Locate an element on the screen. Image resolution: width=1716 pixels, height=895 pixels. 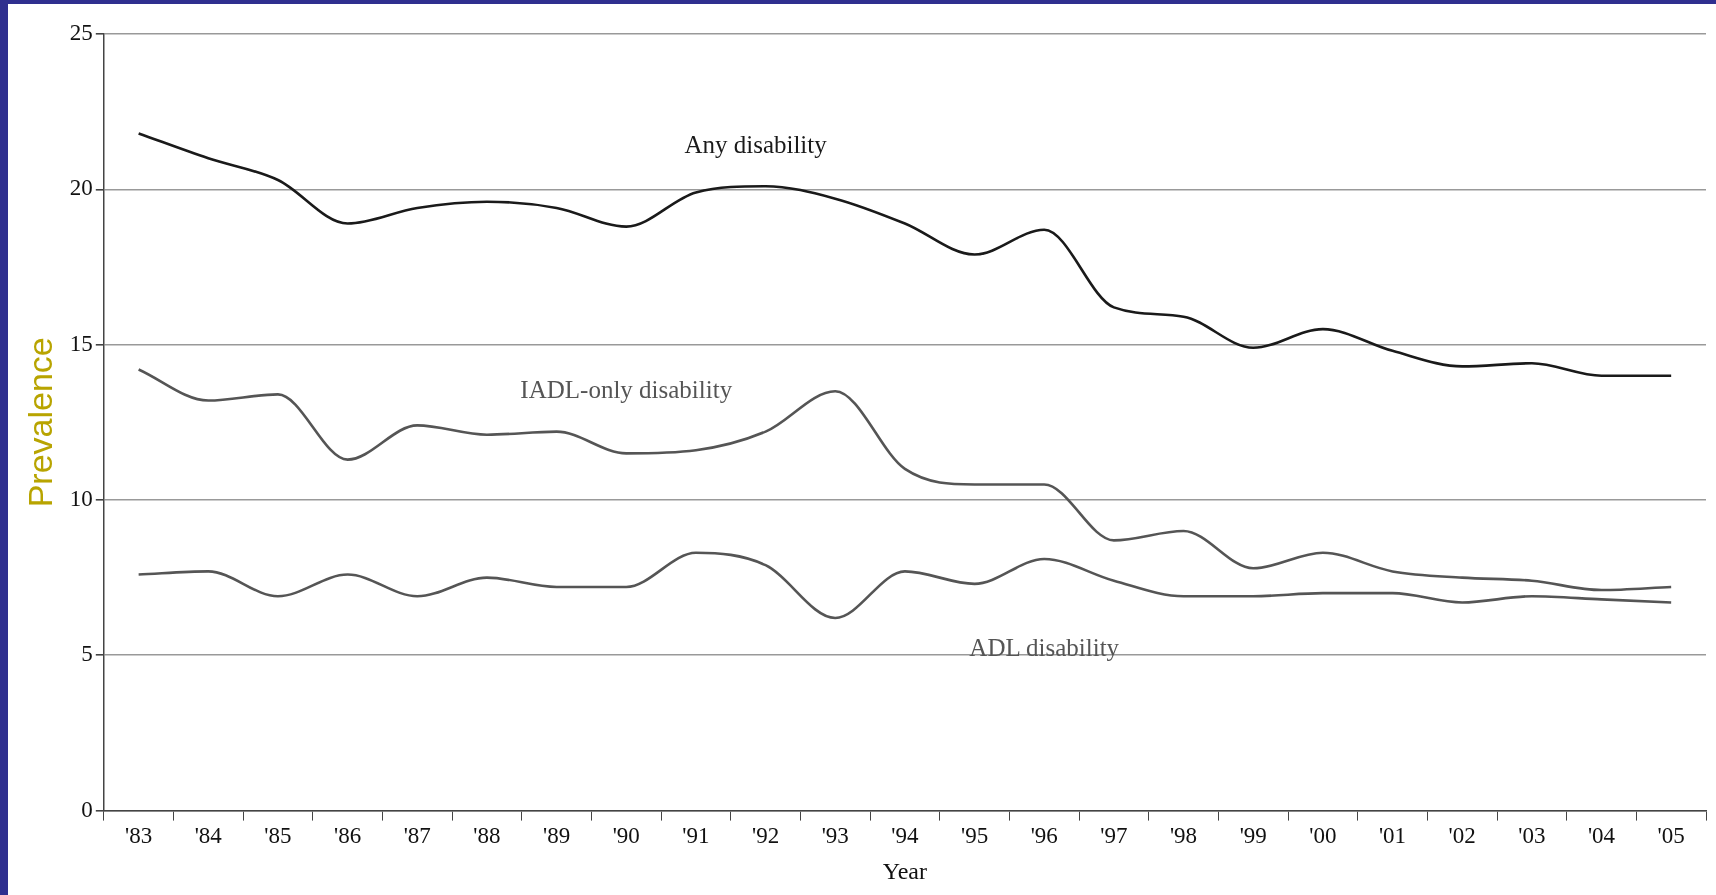
x-tick-label: '93 is located at coordinates (835, 836).